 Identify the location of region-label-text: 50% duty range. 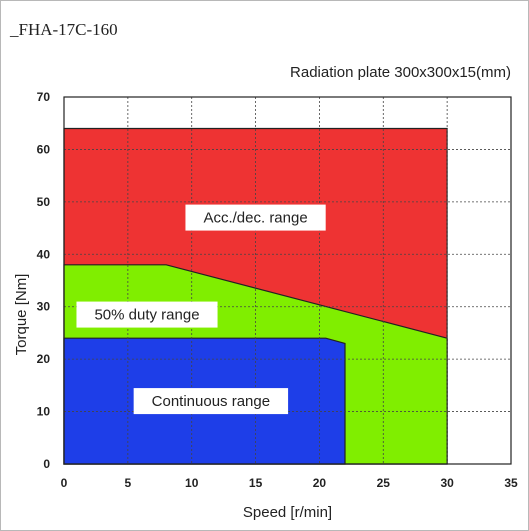
(146, 315).